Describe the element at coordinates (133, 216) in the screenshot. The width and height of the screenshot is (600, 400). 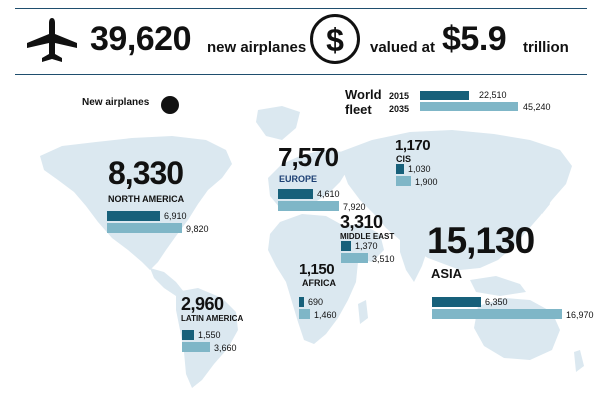
I see `bar-2015-na` at that location.